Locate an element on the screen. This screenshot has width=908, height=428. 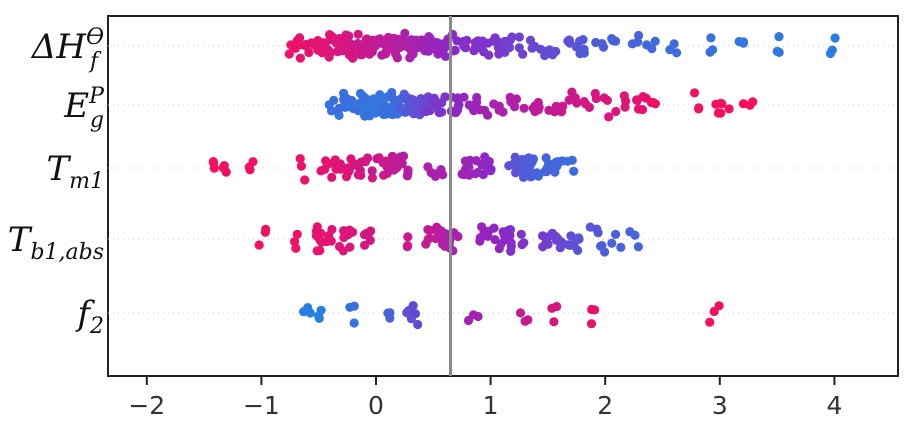
feature-labels: ΔHϴ f EP g Tm1 Tb1,abs f2 is located at coordinates (56, 182).